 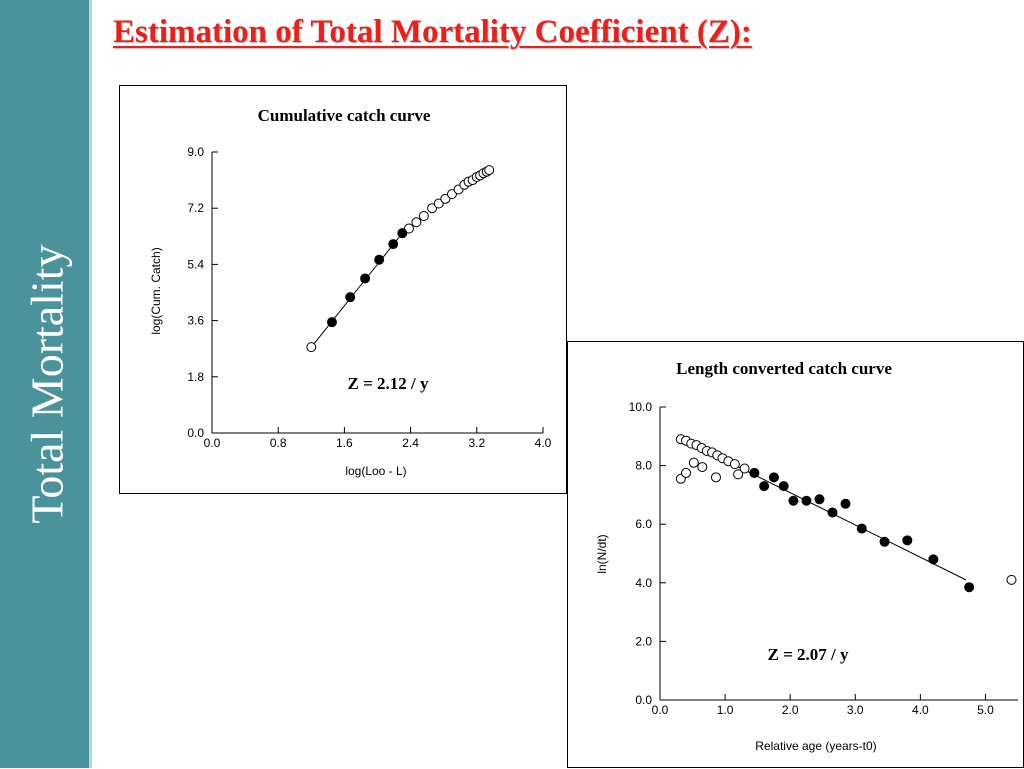 What do you see at coordinates (356, 290) in the screenshot?
I see `regression-line` at bounding box center [356, 290].